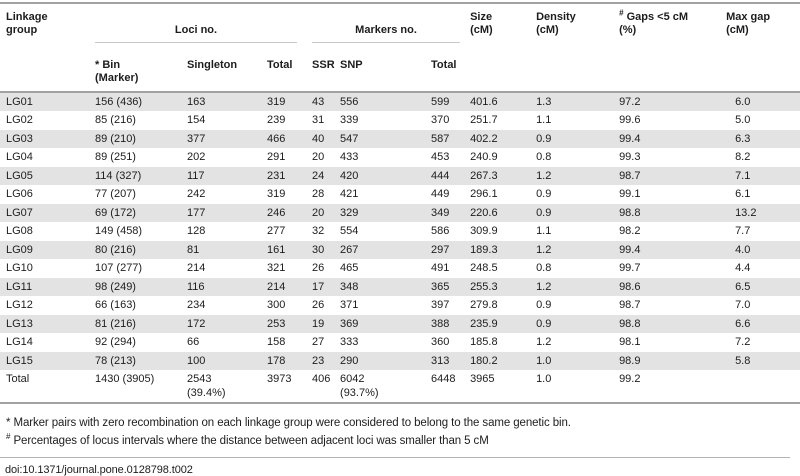 The height and width of the screenshot is (476, 800). What do you see at coordinates (115, 138) in the screenshot?
I see `cell-bin: 89 (210)` at bounding box center [115, 138].